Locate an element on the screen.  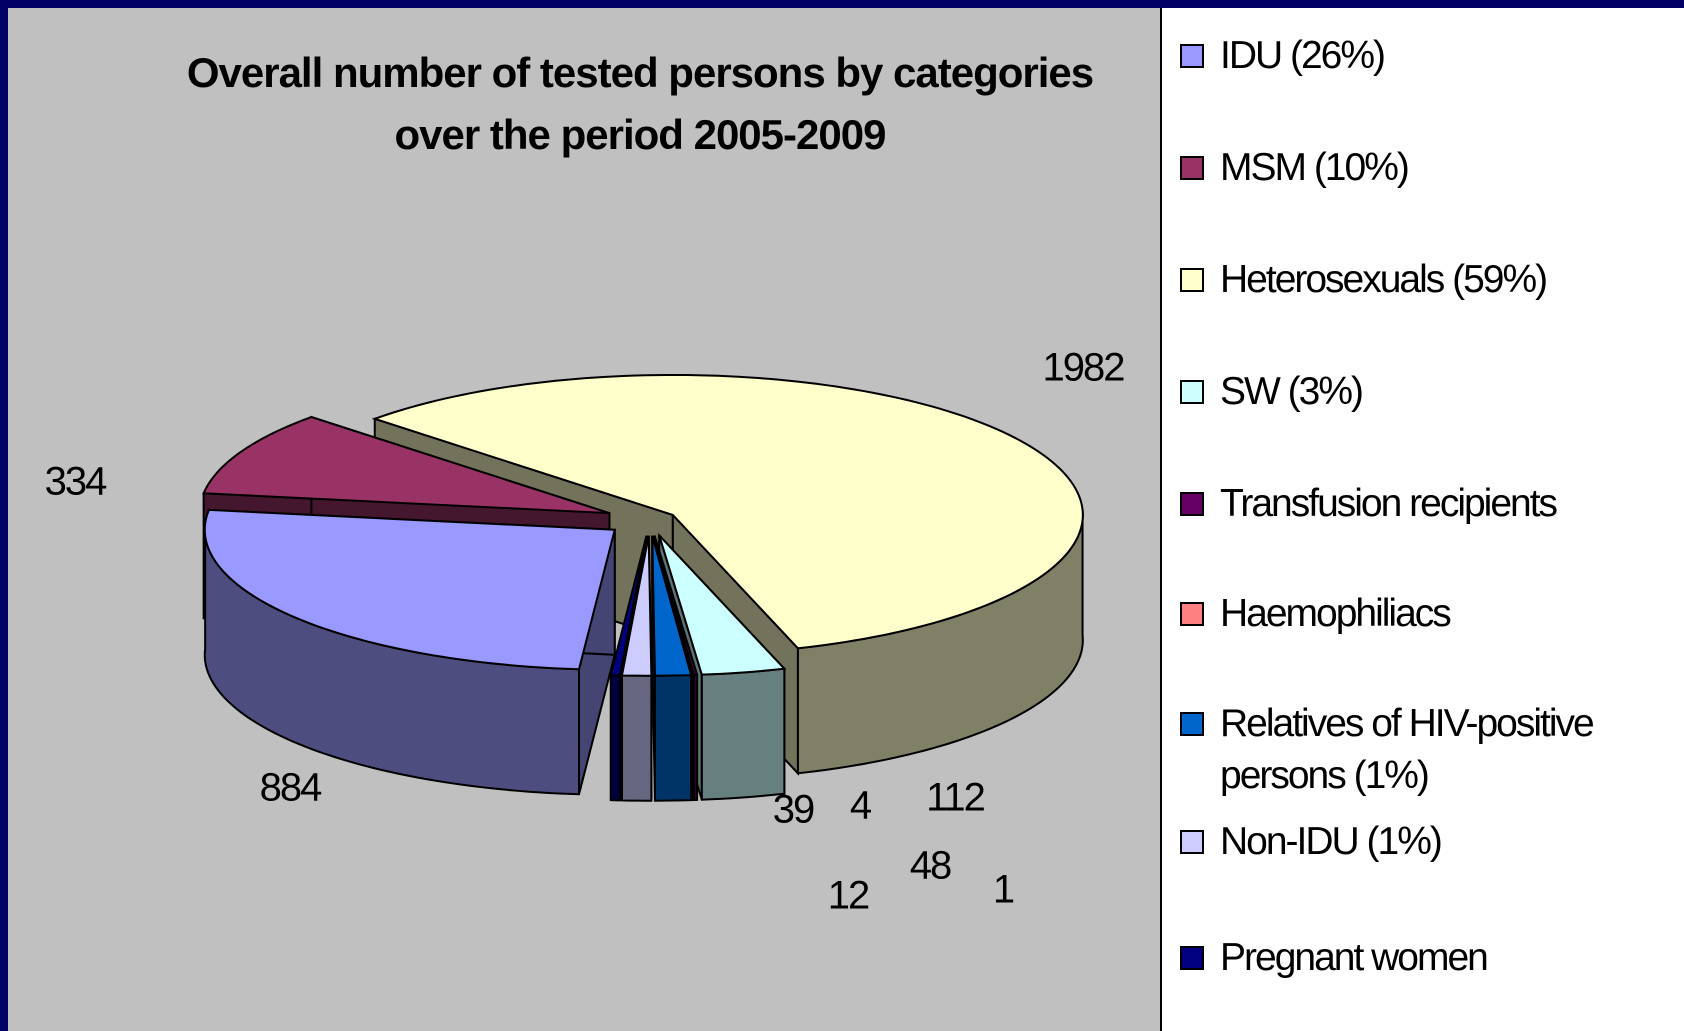
legend-entry: Transfusion recipients is located at coordinates (1430, 504).